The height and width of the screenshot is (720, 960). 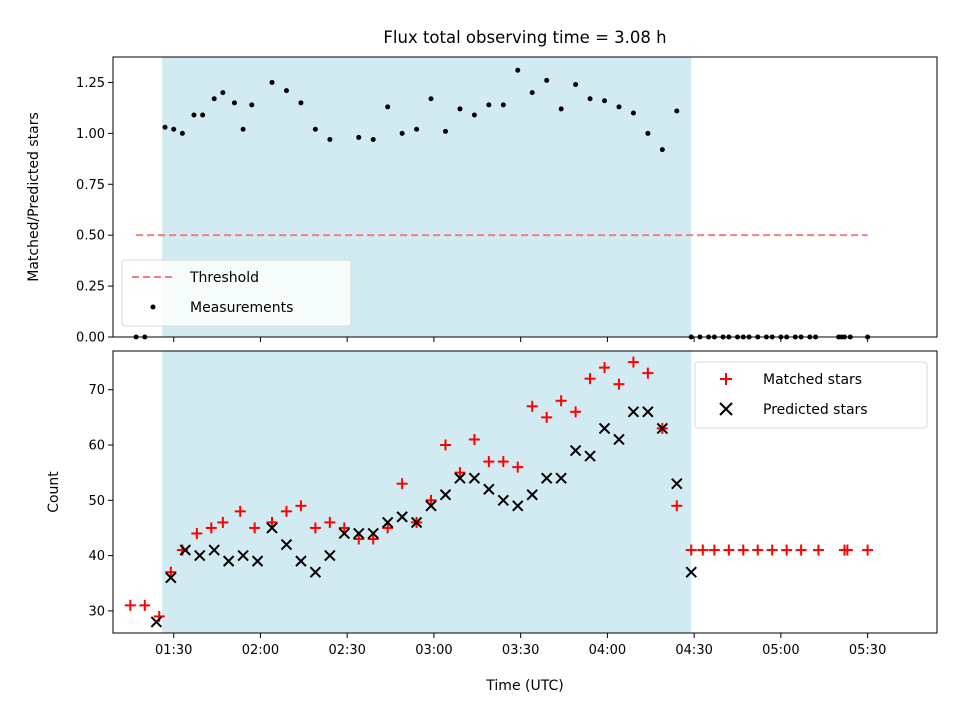 I want to click on y-tick-label: 60, so click(x=96, y=446).